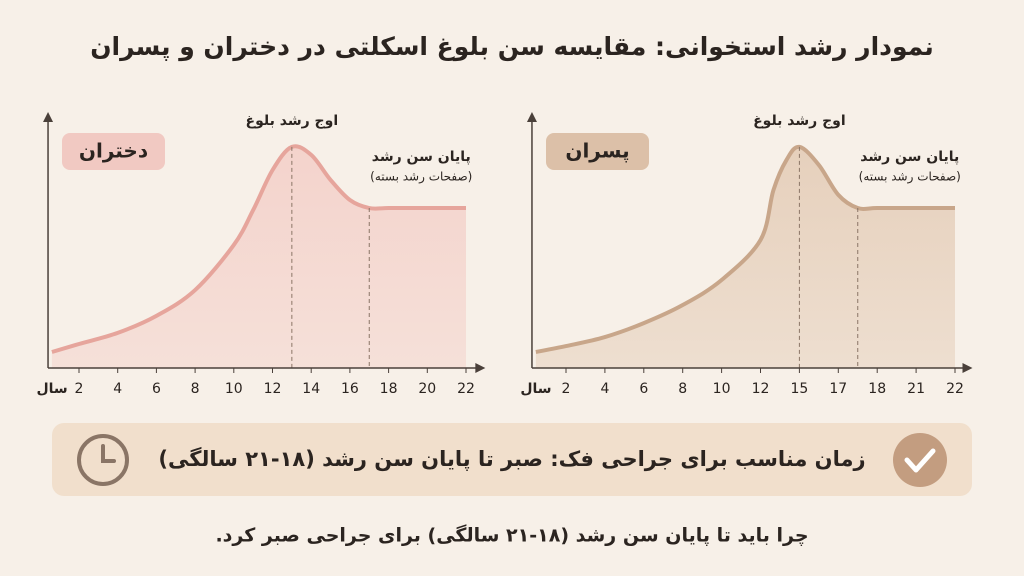 The height and width of the screenshot is (576, 1024). What do you see at coordinates (427, 389) in the screenshot?
I see `x-tick-label: 20` at bounding box center [427, 389].